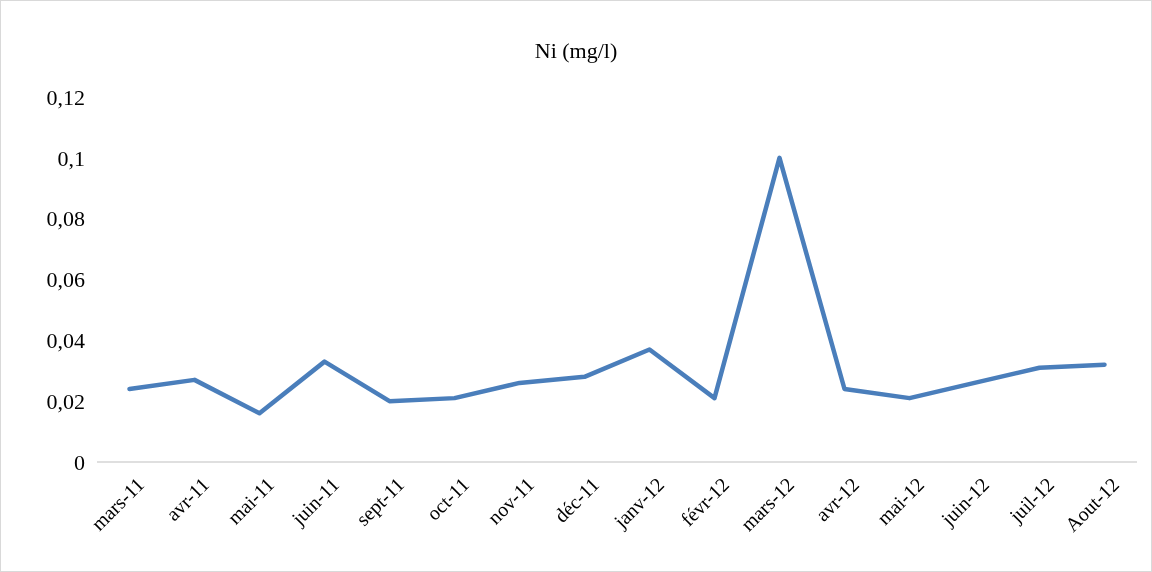 This screenshot has width=1152, height=572. What do you see at coordinates (65, 280) in the screenshot?
I see `y-tick-label: 0,06` at bounding box center [65, 280].